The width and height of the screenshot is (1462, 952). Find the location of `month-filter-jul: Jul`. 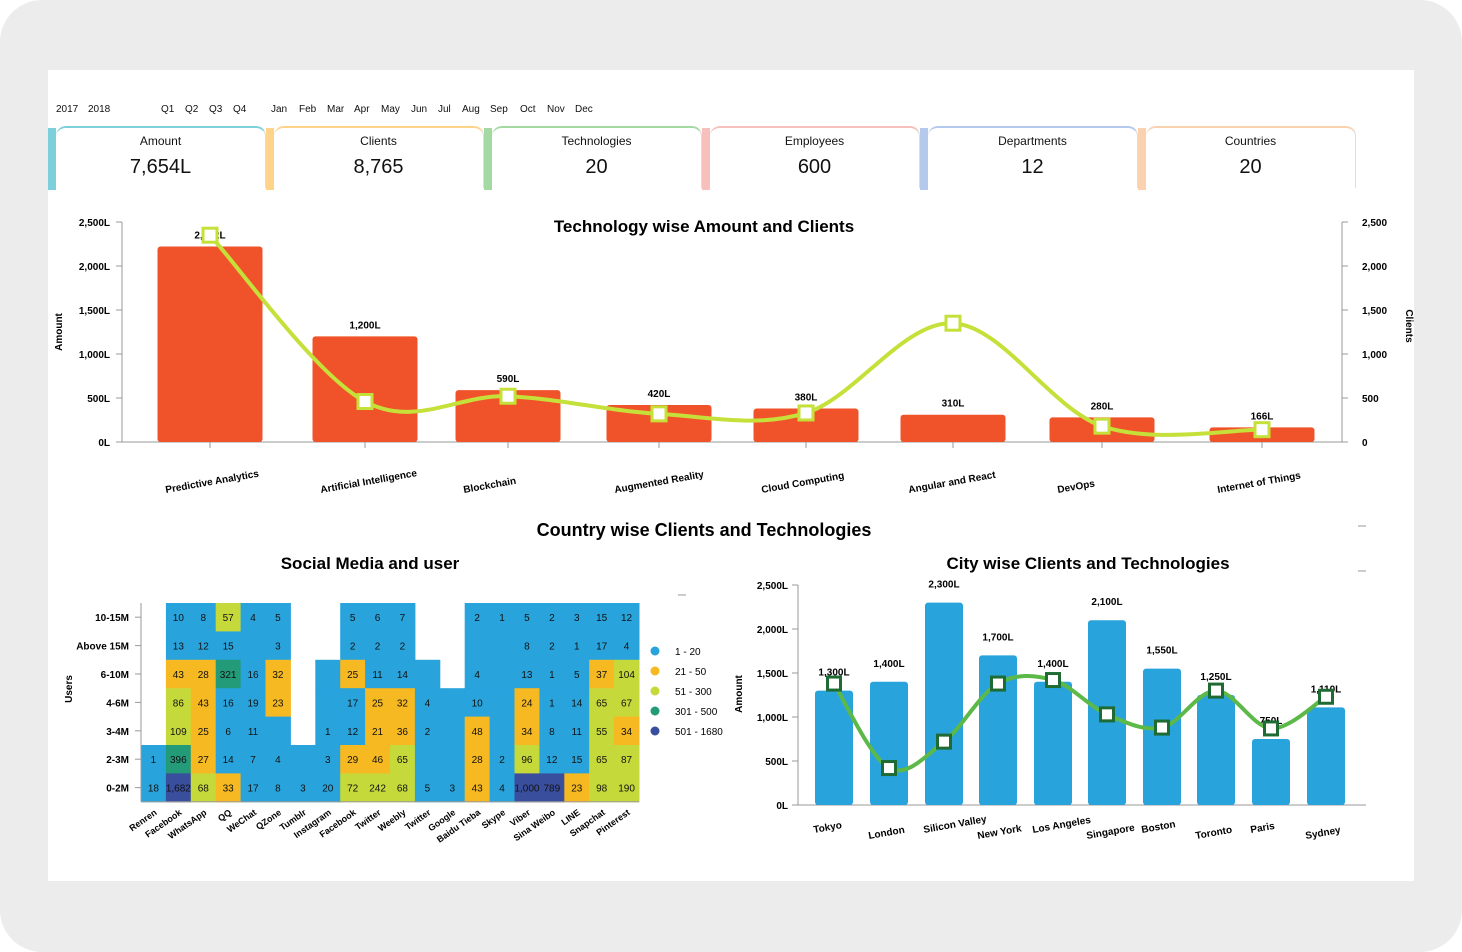

month-filter-jul: Jul is located at coordinates (444, 109).